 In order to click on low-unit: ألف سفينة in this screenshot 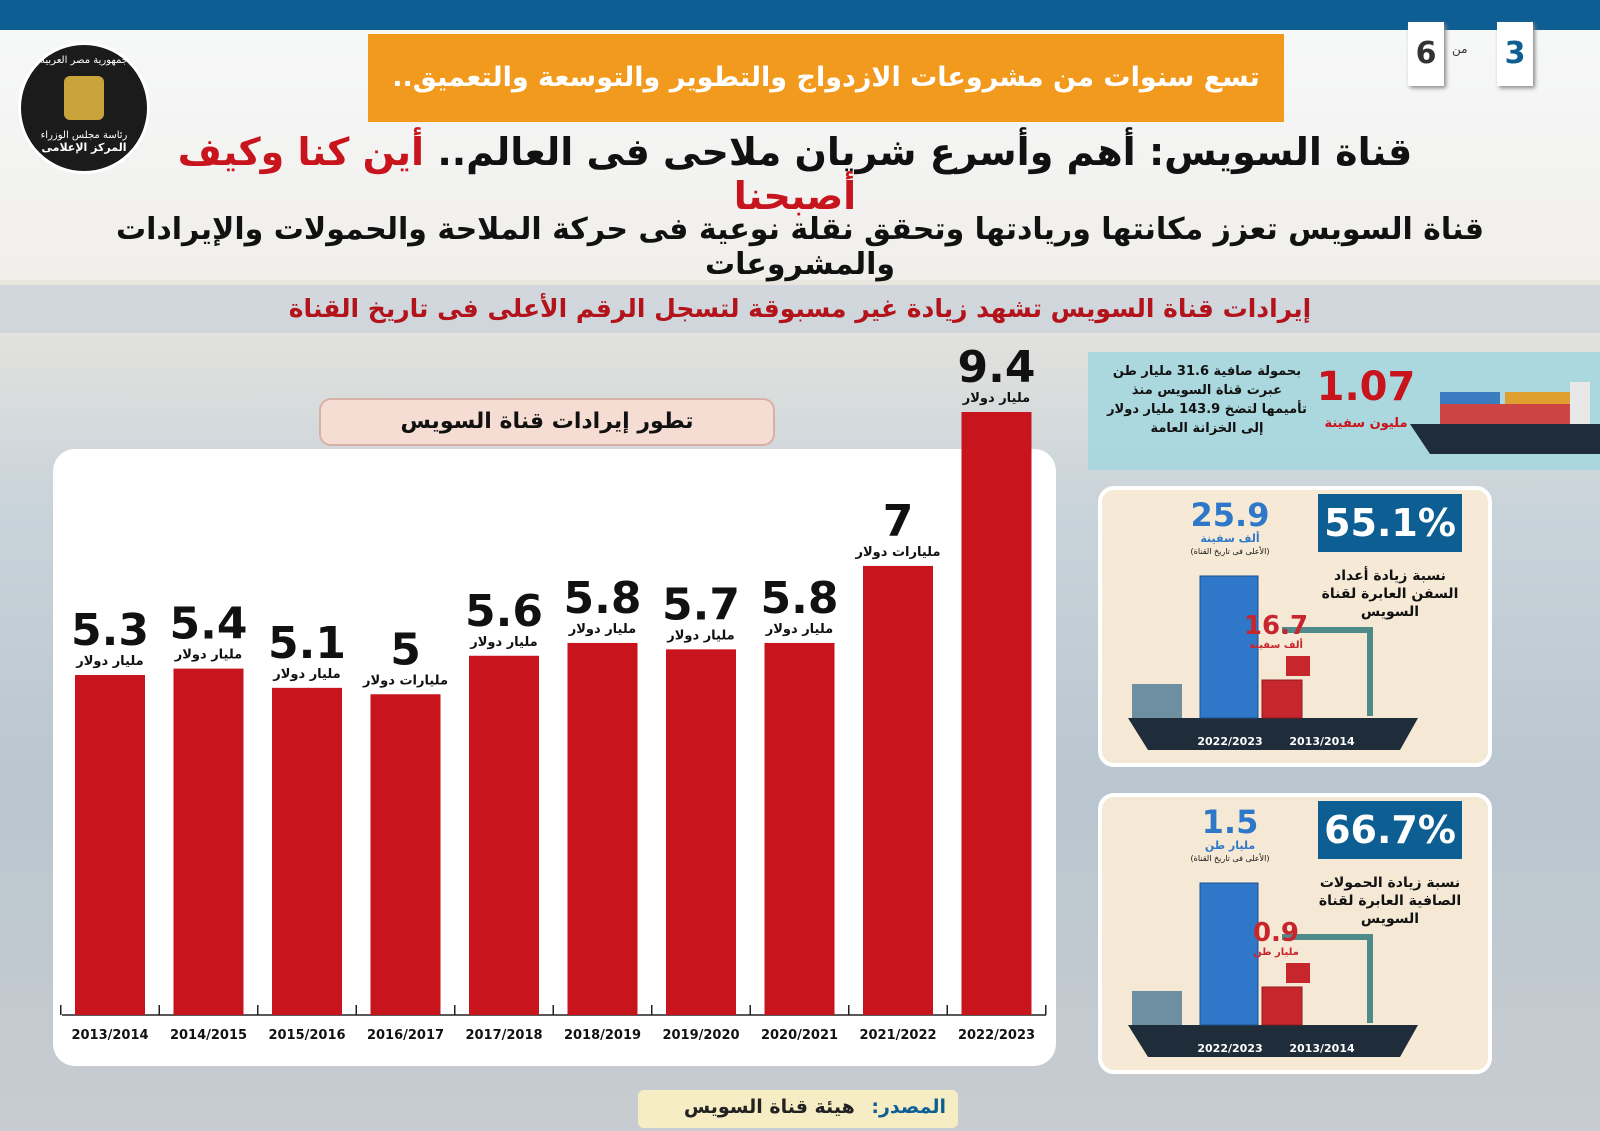, I will do `click(1276, 644)`.